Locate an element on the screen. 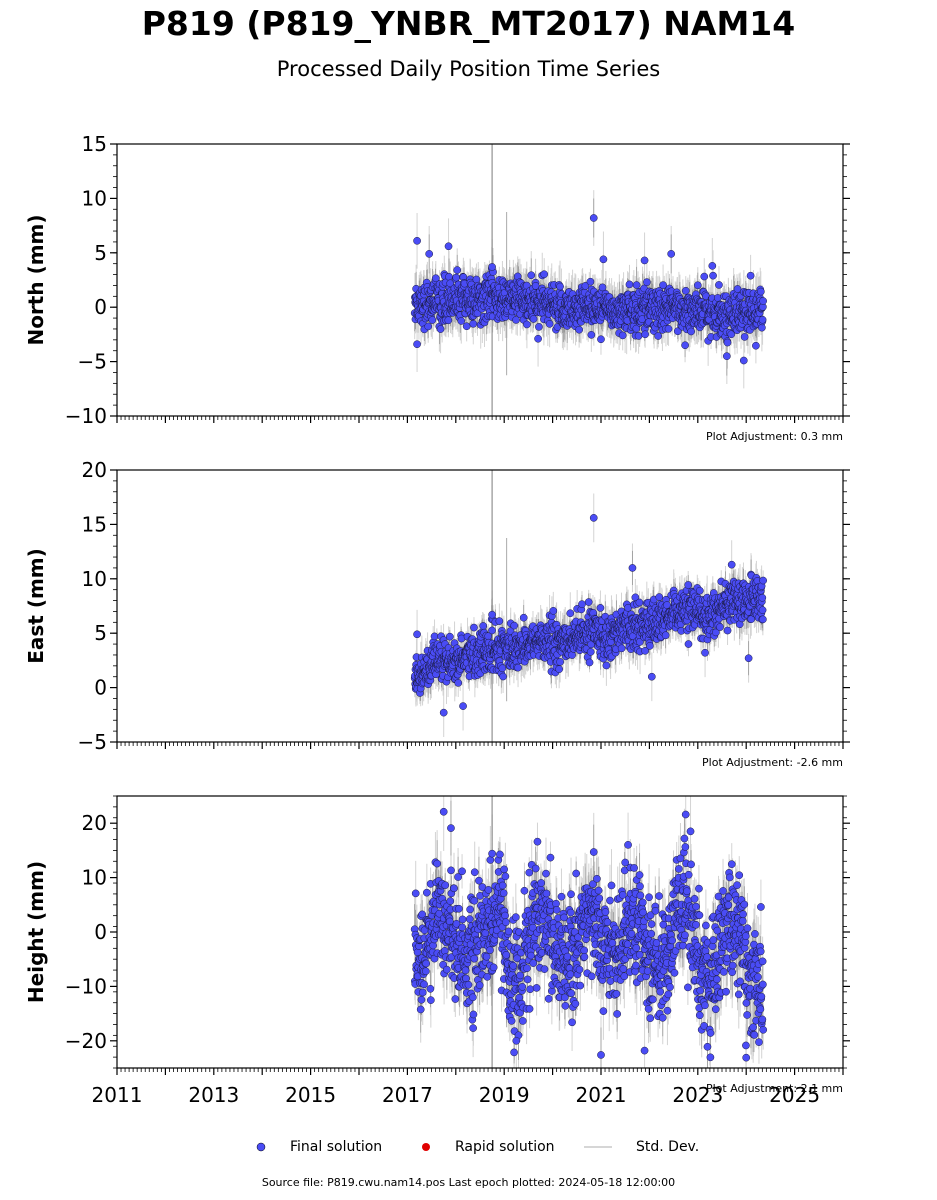  y-tick-label: 0 is located at coordinates (100, 932).